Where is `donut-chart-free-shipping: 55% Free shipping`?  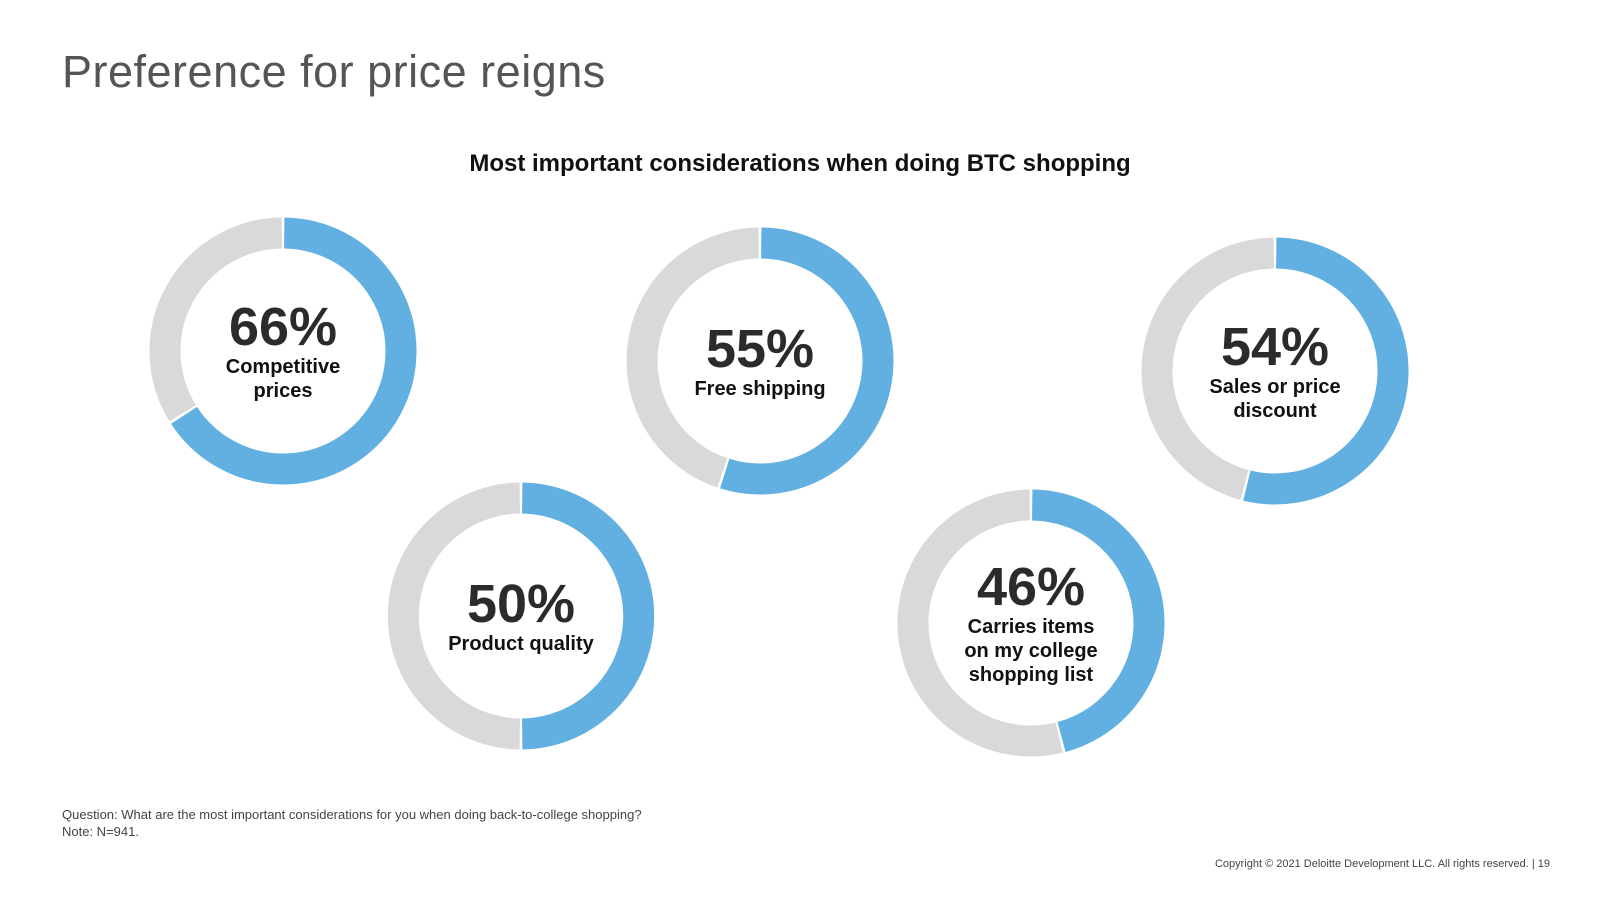
donut-chart-free-shipping: 55% Free shipping is located at coordinates (760, 361).